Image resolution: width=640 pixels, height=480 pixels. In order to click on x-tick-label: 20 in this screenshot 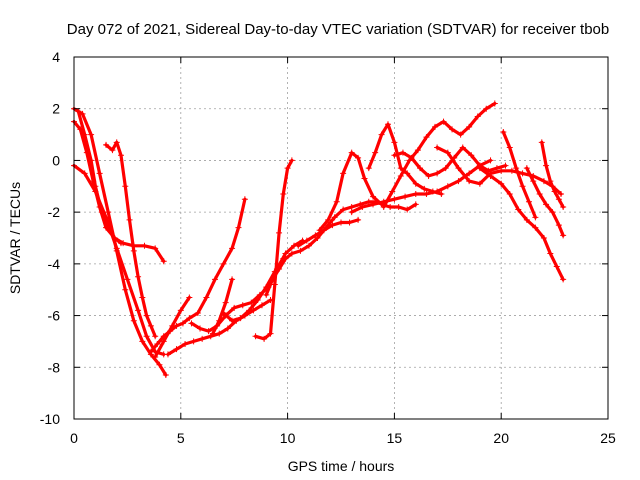, I will do `click(501, 438)`.